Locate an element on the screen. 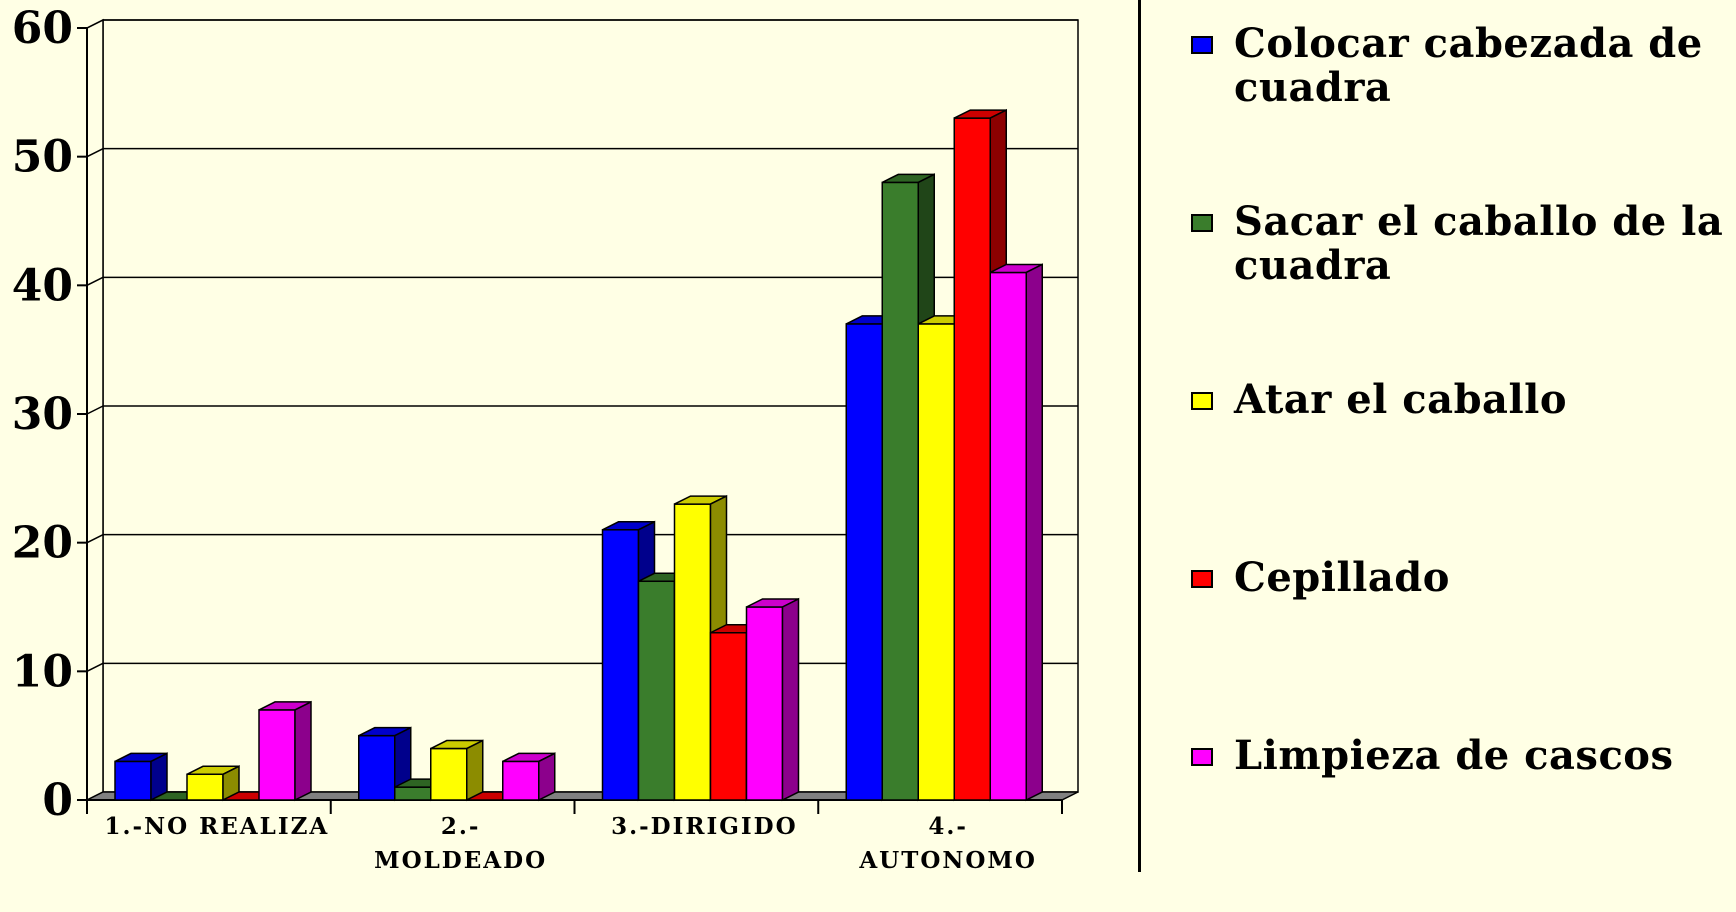 The width and height of the screenshot is (1736, 912). x-category-label-2: 3.-DIRIGIDO is located at coordinates (704, 826).